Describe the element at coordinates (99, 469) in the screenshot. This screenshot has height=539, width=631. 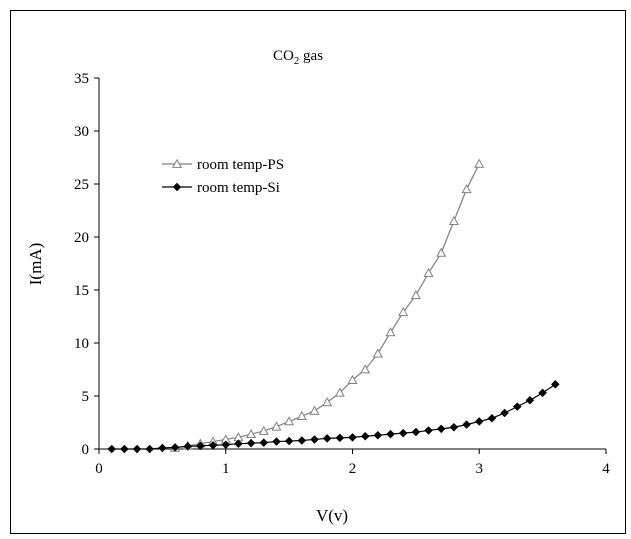
I see `x-tick-label: 0` at that location.